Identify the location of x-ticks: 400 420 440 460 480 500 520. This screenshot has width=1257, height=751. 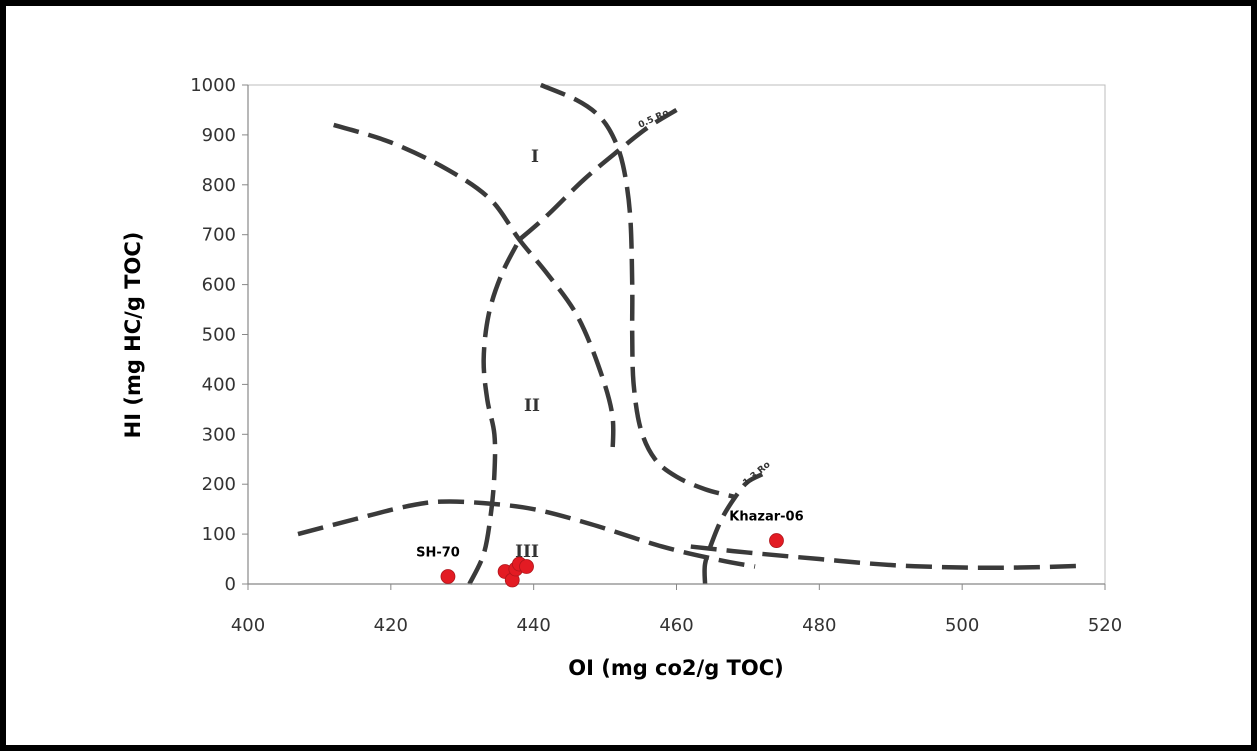
(676, 610).